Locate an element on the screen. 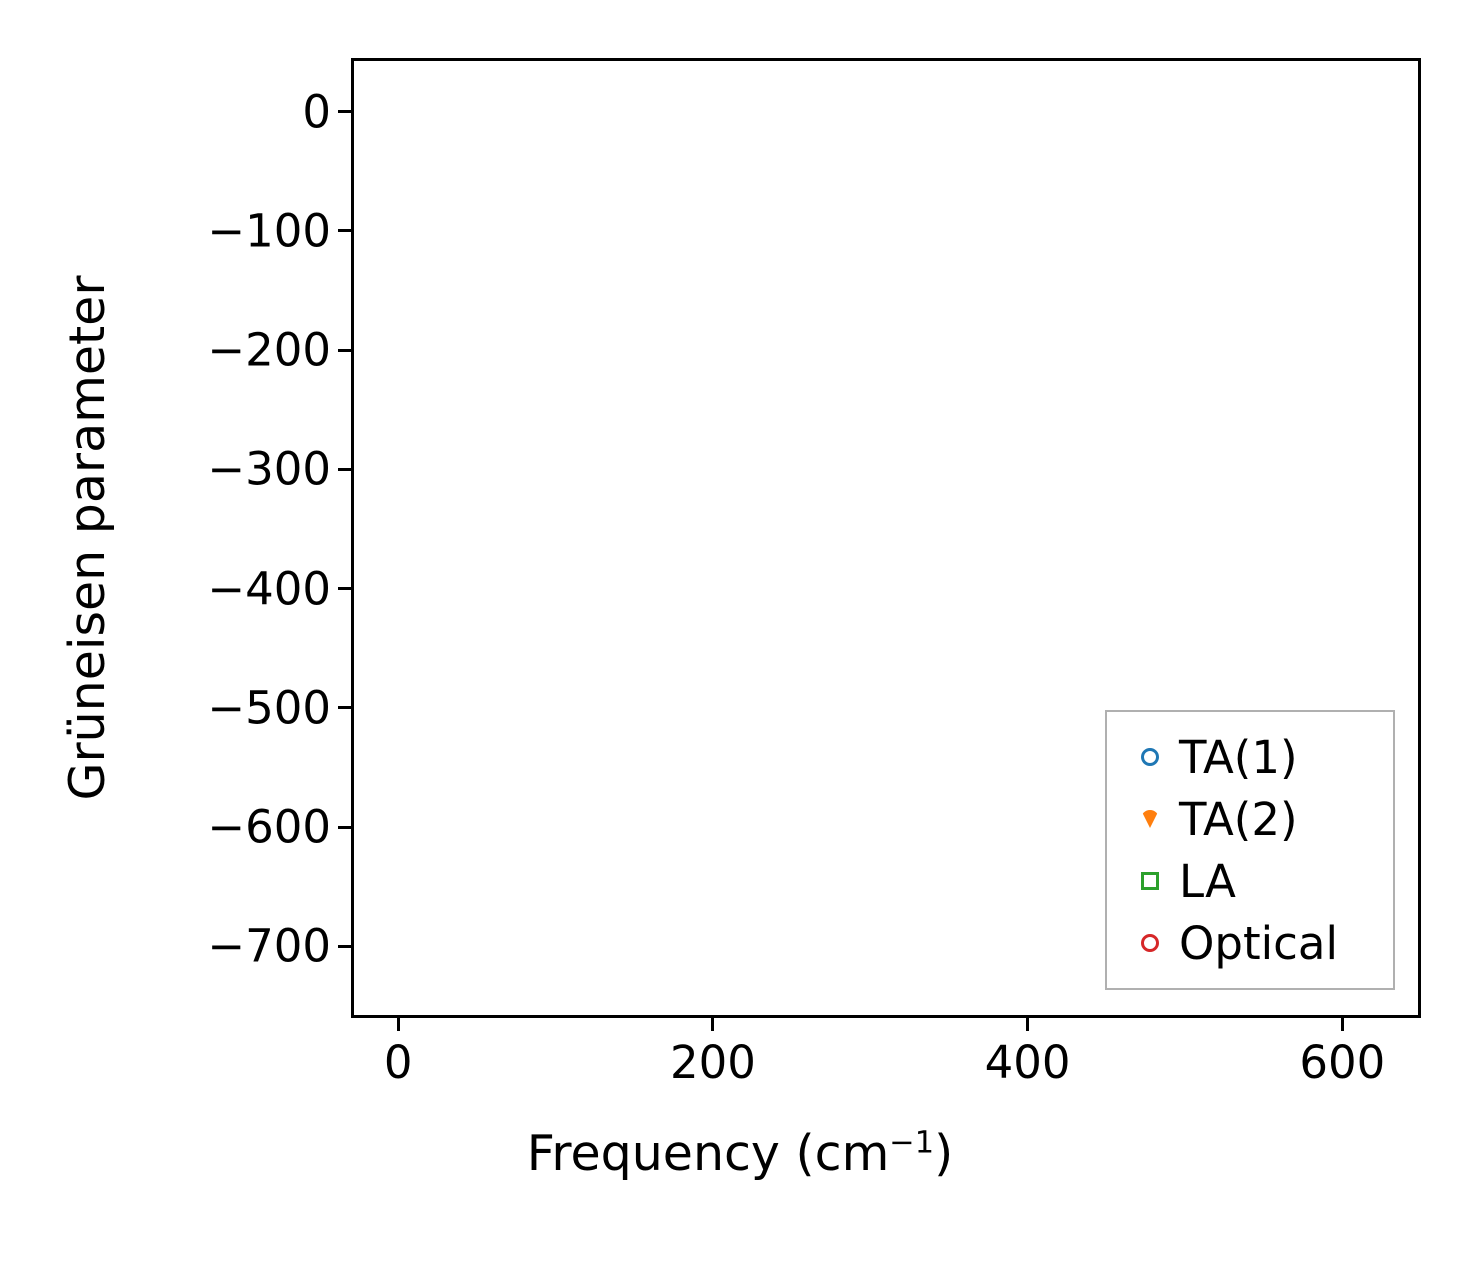  legend-item-optical: Optical is located at coordinates (1248, 943).